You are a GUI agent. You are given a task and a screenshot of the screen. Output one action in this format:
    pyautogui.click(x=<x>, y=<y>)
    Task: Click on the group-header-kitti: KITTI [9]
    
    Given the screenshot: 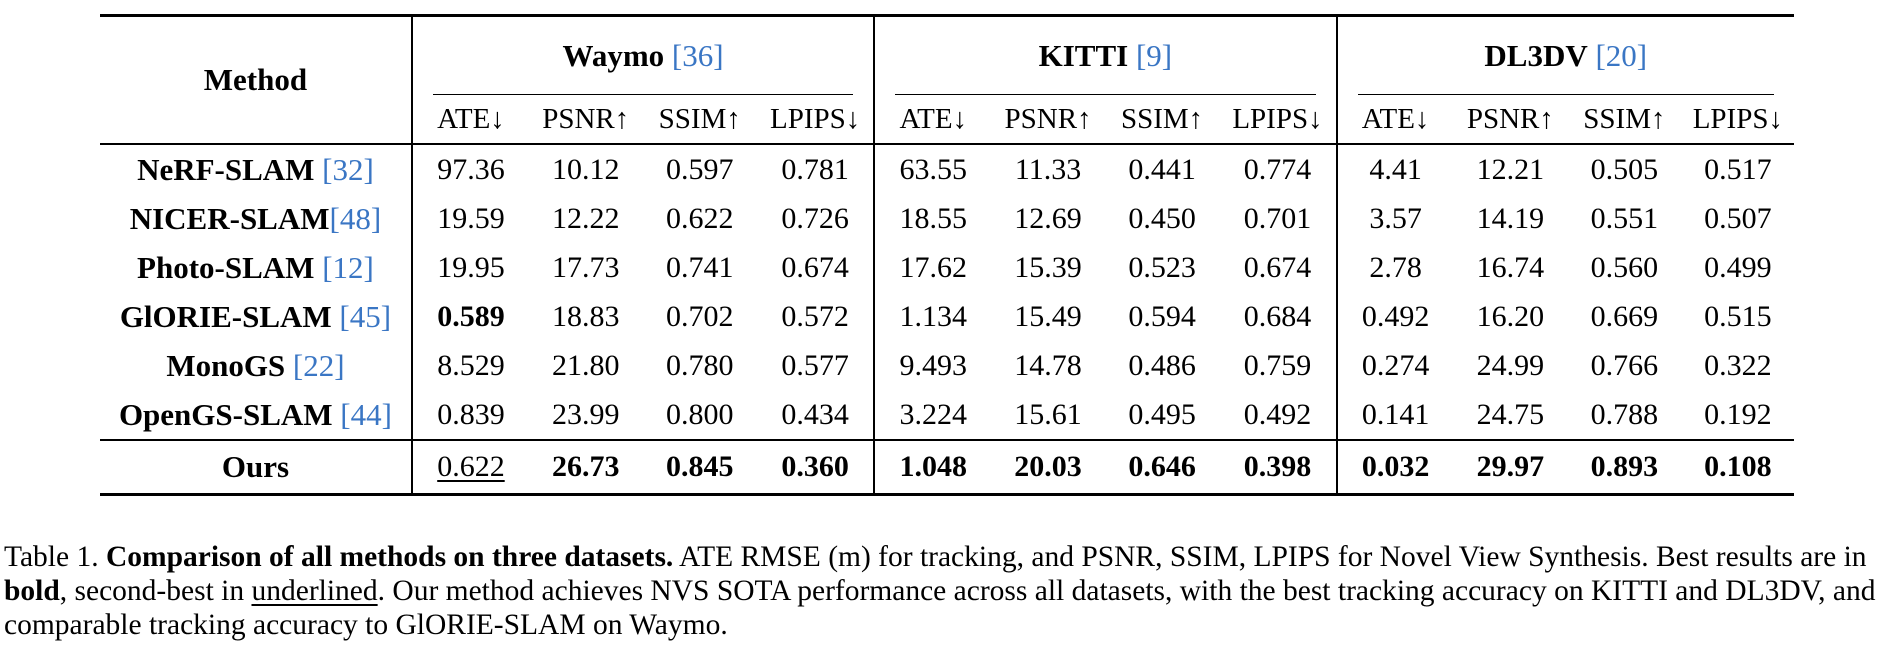 What is the action you would take?
    pyautogui.click(x=1105, y=55)
    